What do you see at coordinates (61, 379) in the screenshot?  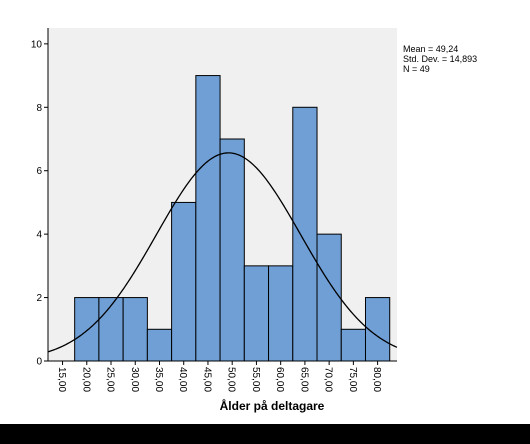 I see `x-tick-label-0: 15,00` at bounding box center [61, 379].